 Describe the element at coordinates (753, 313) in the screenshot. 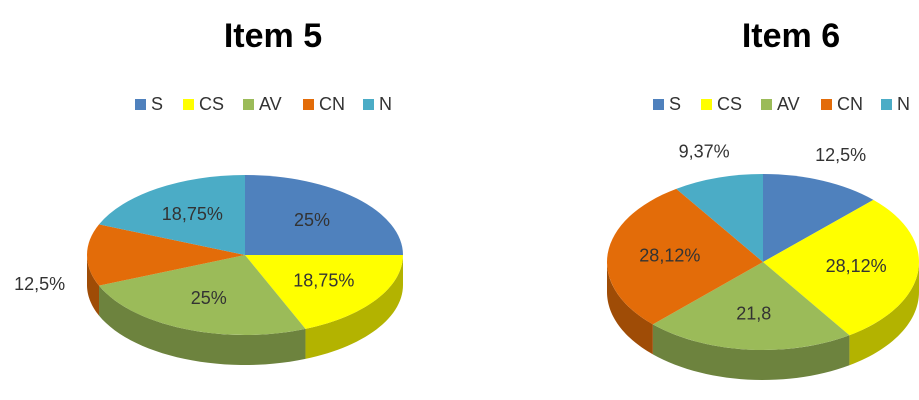

I see `data-label: 21,8` at that location.